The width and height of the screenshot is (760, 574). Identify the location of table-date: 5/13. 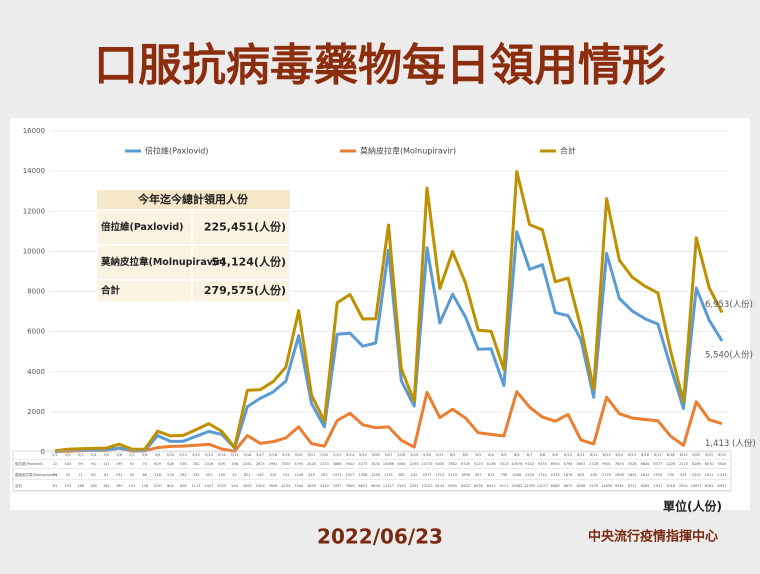
(209, 455).